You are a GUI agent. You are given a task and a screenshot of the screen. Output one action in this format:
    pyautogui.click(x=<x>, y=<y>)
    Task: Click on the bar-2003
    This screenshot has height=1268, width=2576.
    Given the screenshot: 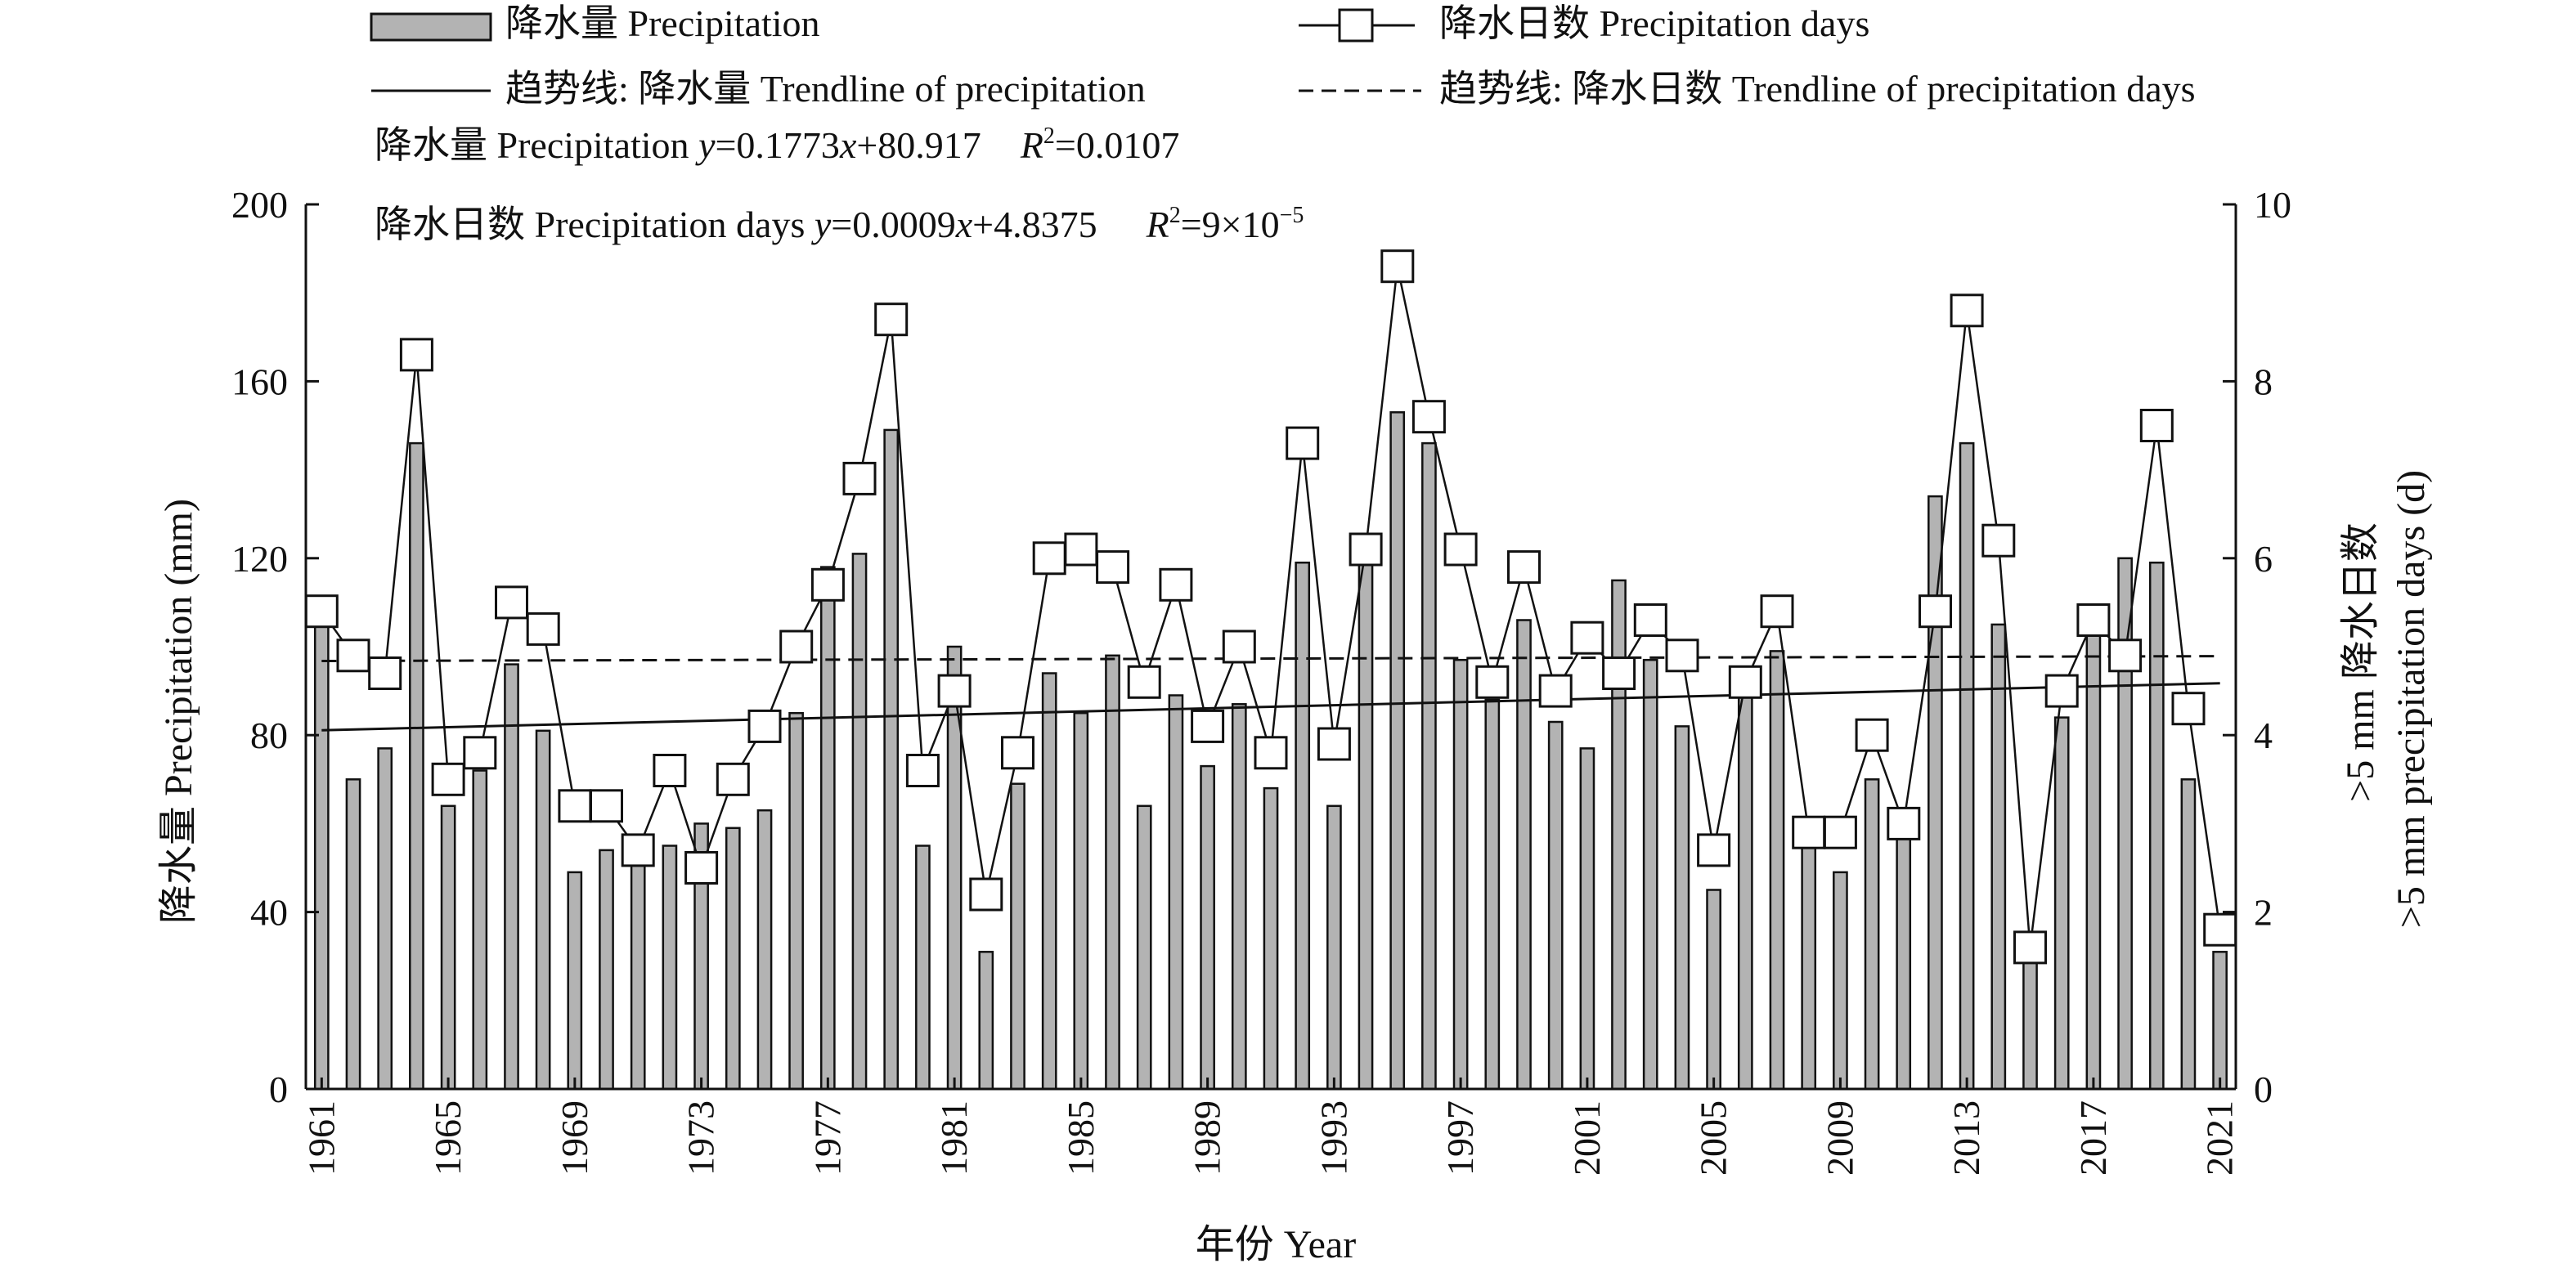 What is the action you would take?
    pyautogui.click(x=1650, y=874)
    